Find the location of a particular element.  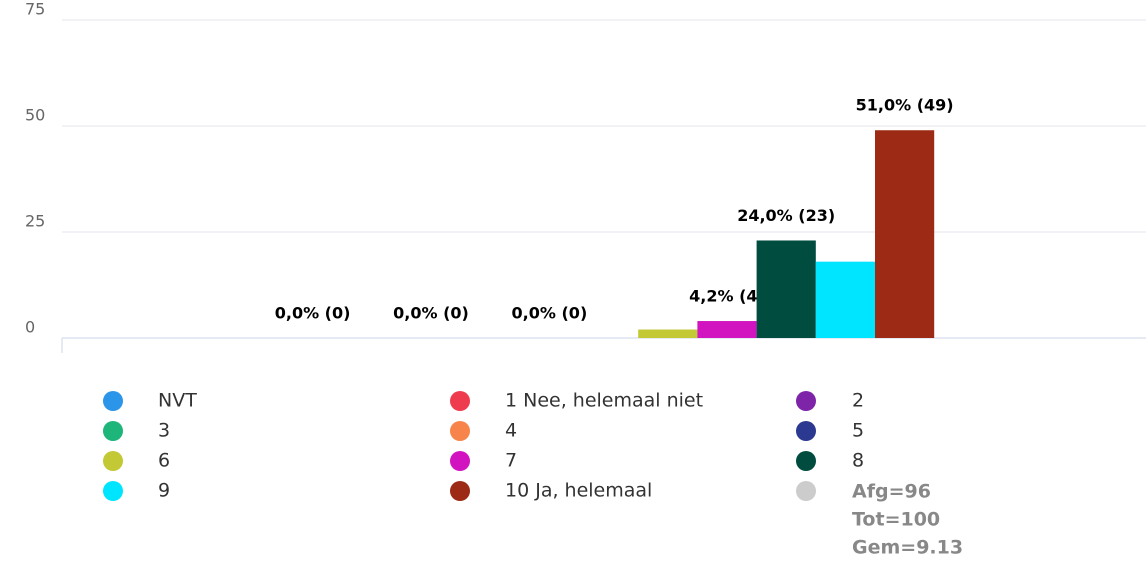

legend-label: 1 Nee, helemaal niet is located at coordinates (604, 401).